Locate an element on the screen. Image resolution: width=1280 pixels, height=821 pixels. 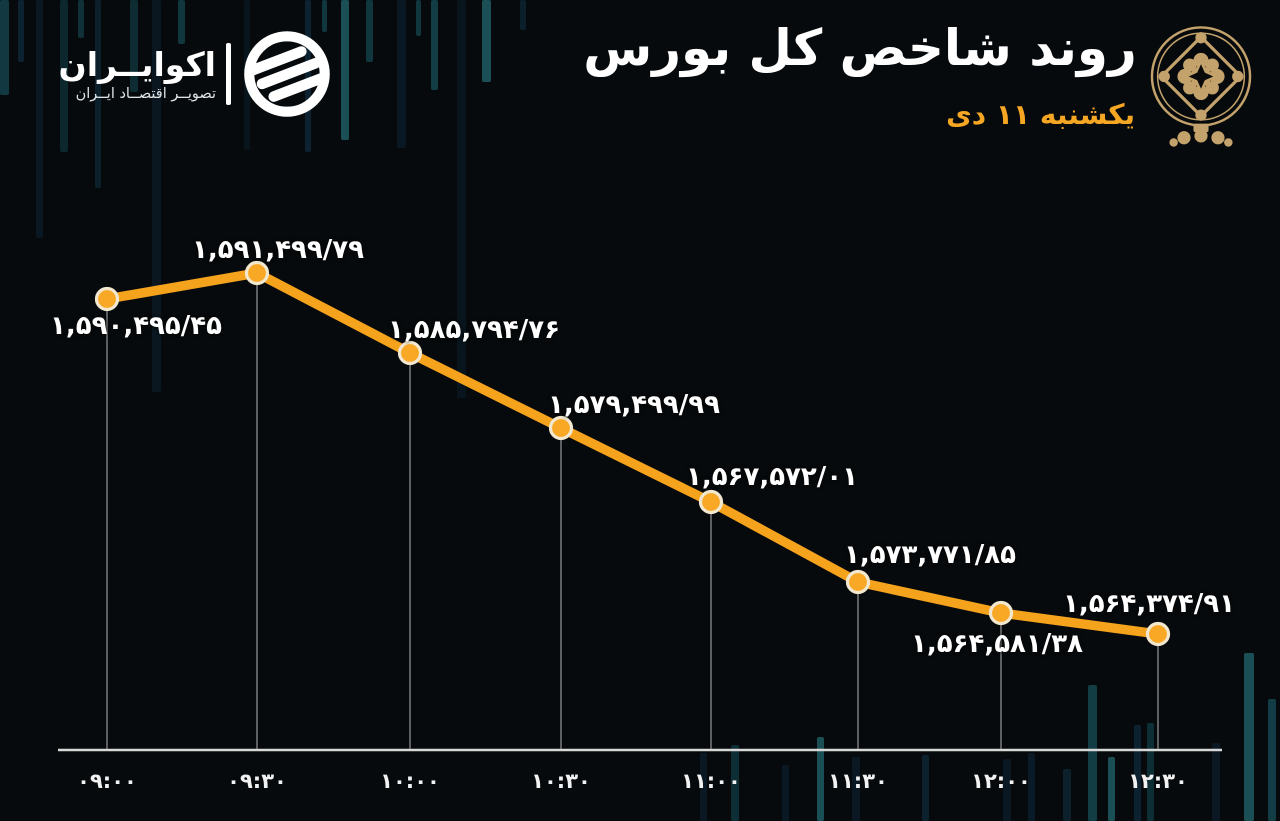
brand-tagline: تصویــر اقتصــاد ایــران is located at coordinates (145, 93).